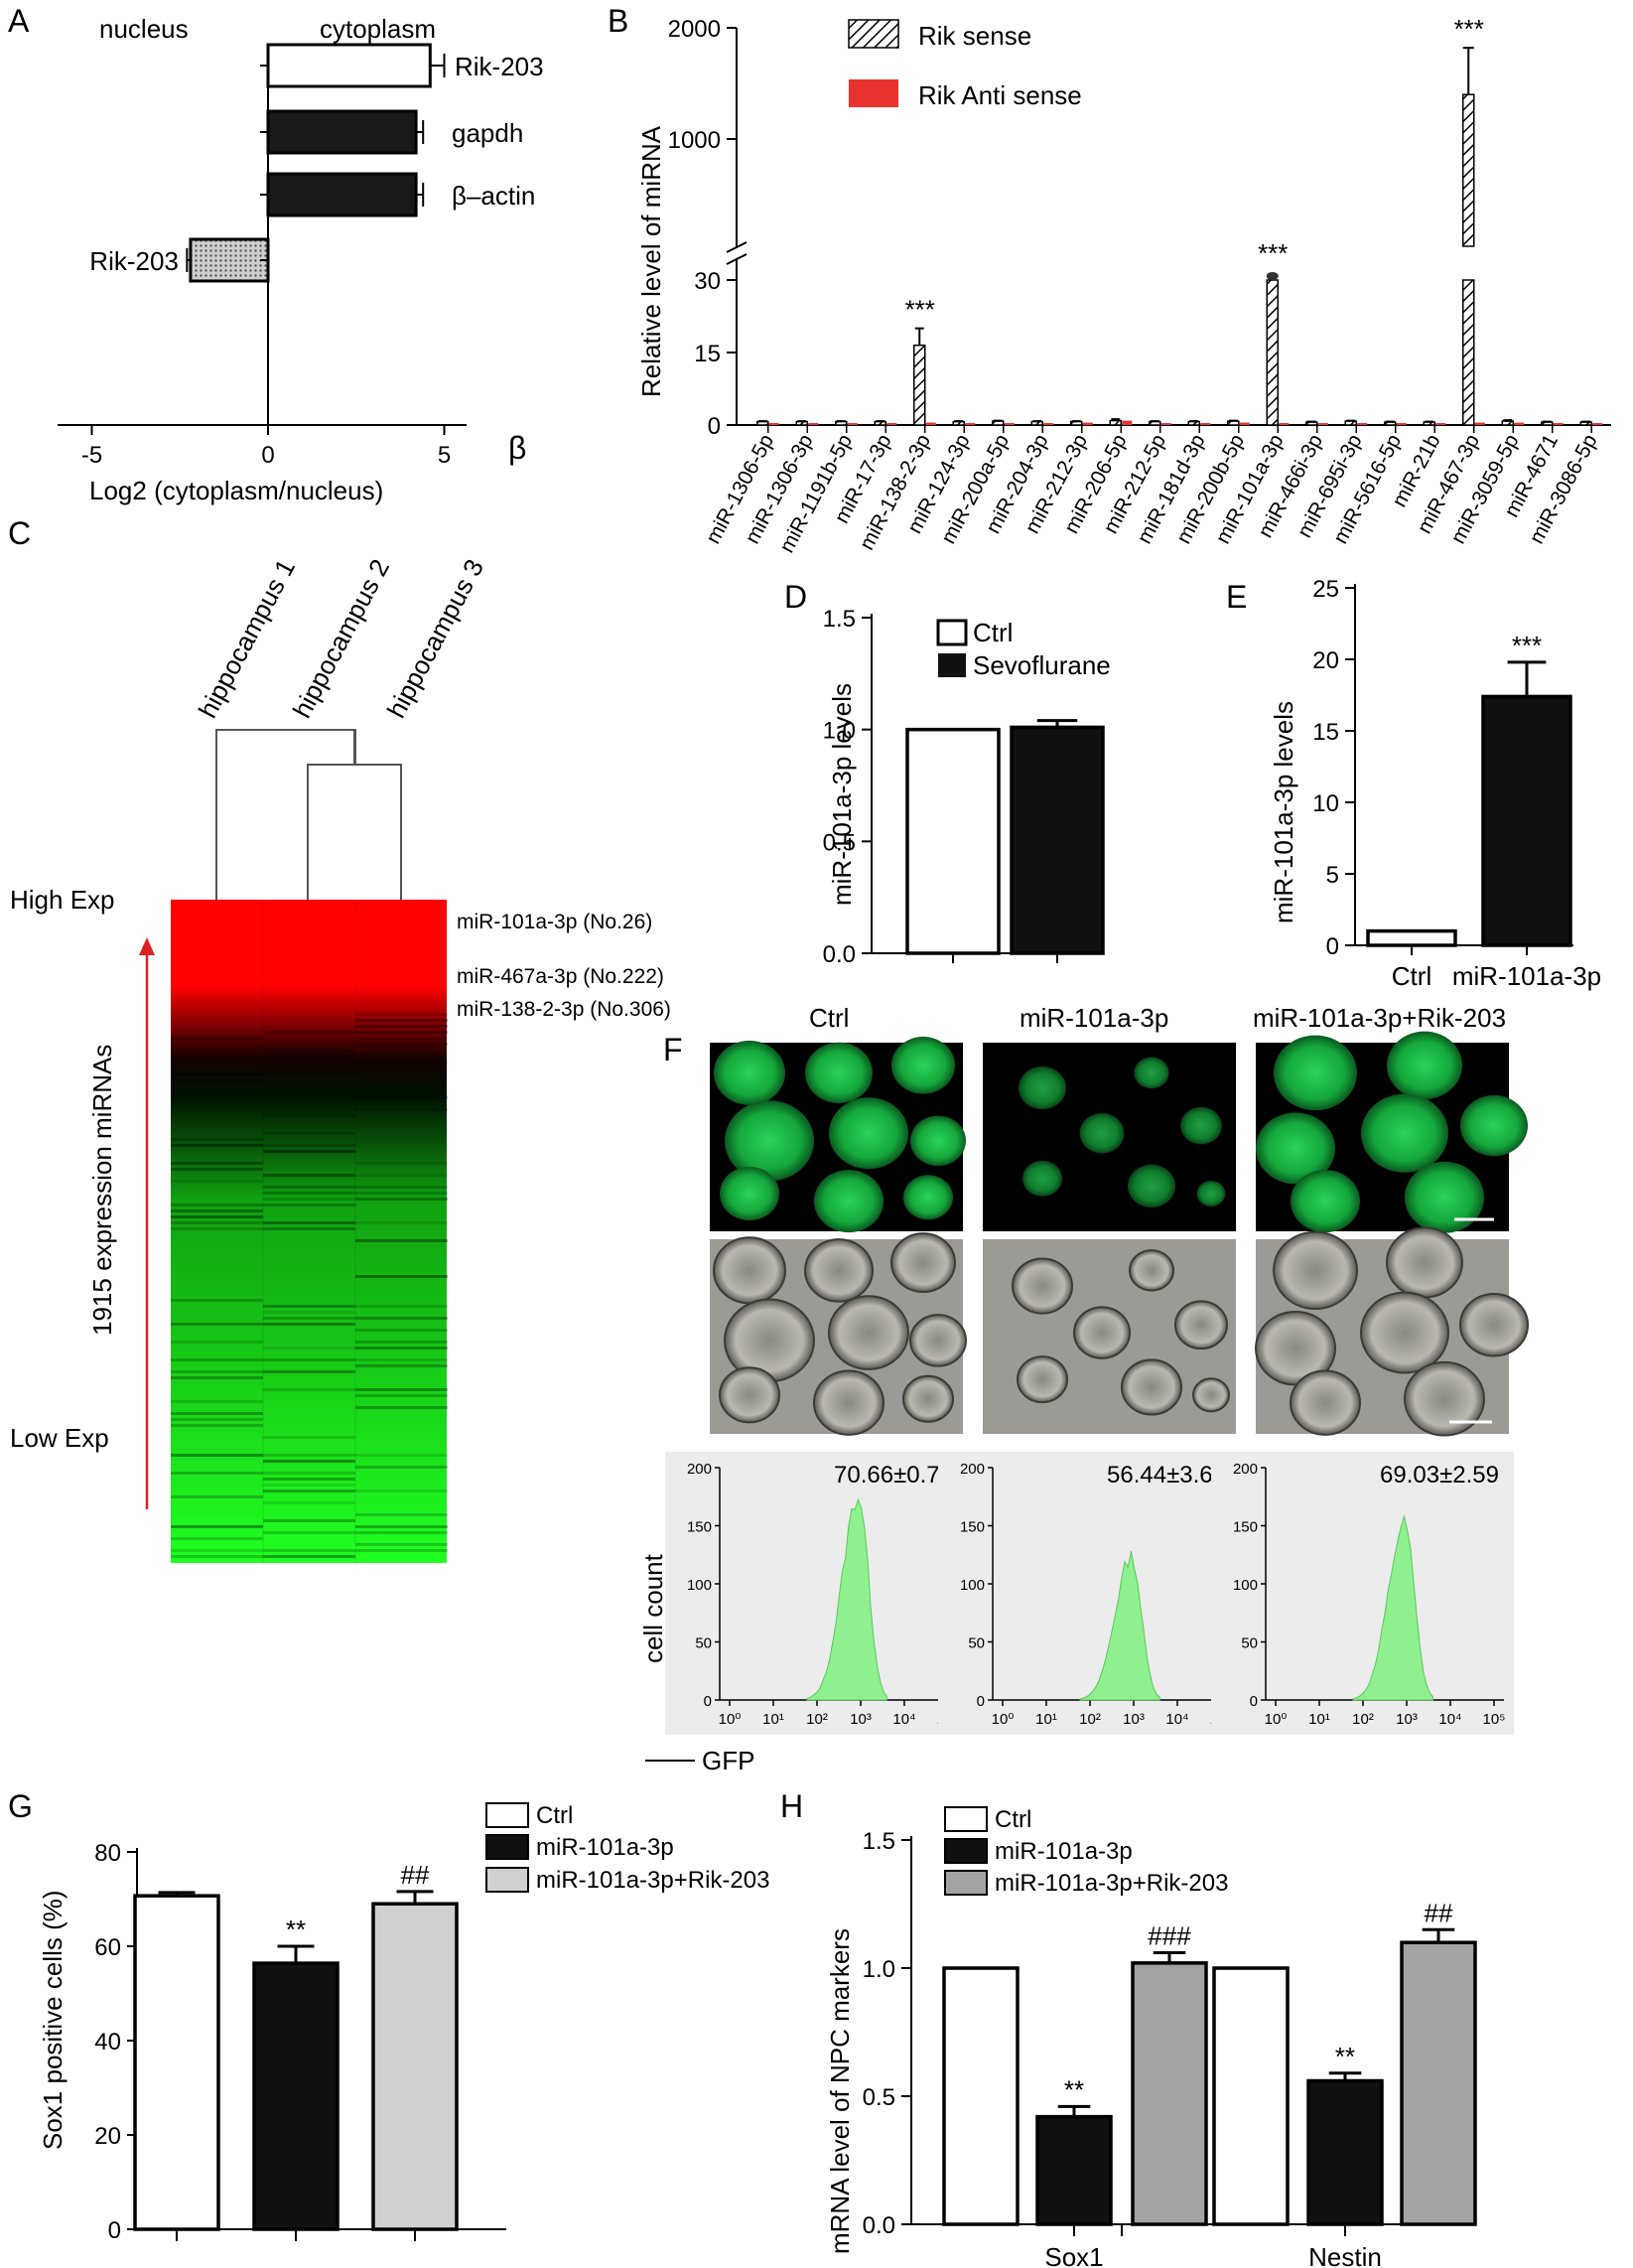 This screenshot has height=2268, width=1633. What do you see at coordinates (267, 455) in the screenshot?
I see `a-x-tick-label: 0` at bounding box center [267, 455].